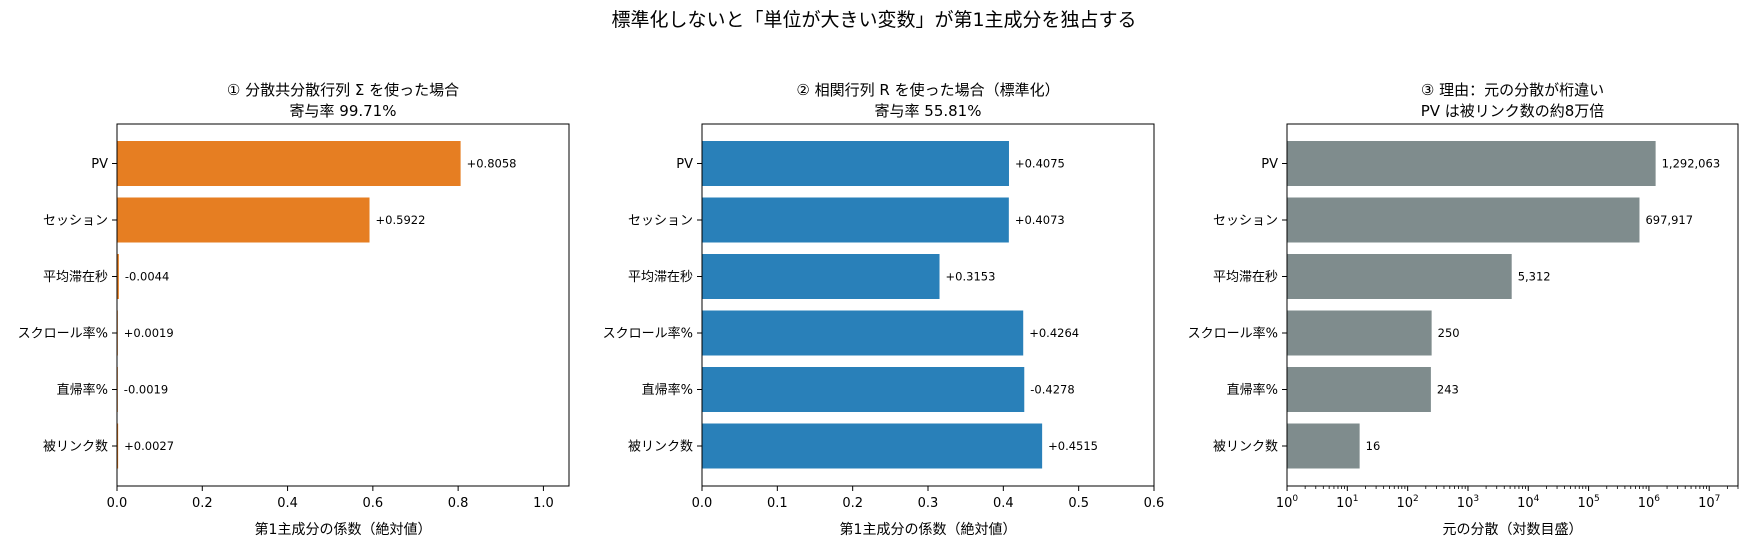 This screenshot has width=1748, height=549. Describe the element at coordinates (1407, 502) in the screenshot. I see `x-tick-label: 10²` at that location.